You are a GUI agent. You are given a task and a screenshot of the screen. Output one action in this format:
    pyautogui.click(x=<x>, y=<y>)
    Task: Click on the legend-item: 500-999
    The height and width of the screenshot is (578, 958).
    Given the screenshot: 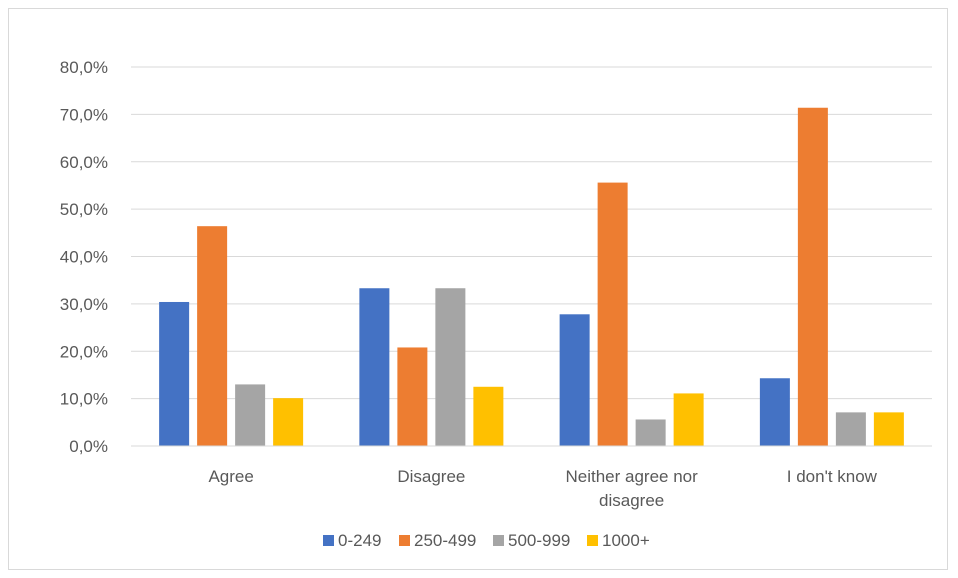 What is the action you would take?
    pyautogui.click(x=531, y=540)
    